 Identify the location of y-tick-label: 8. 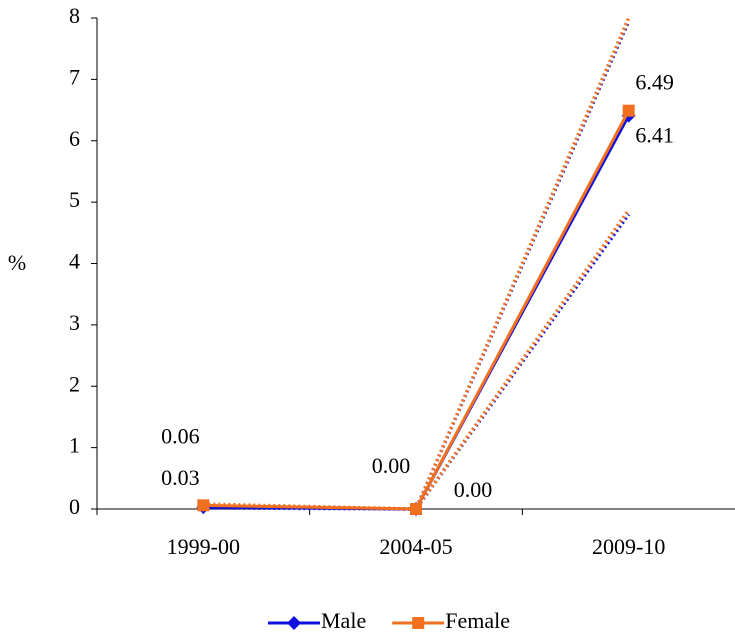
(74, 15).